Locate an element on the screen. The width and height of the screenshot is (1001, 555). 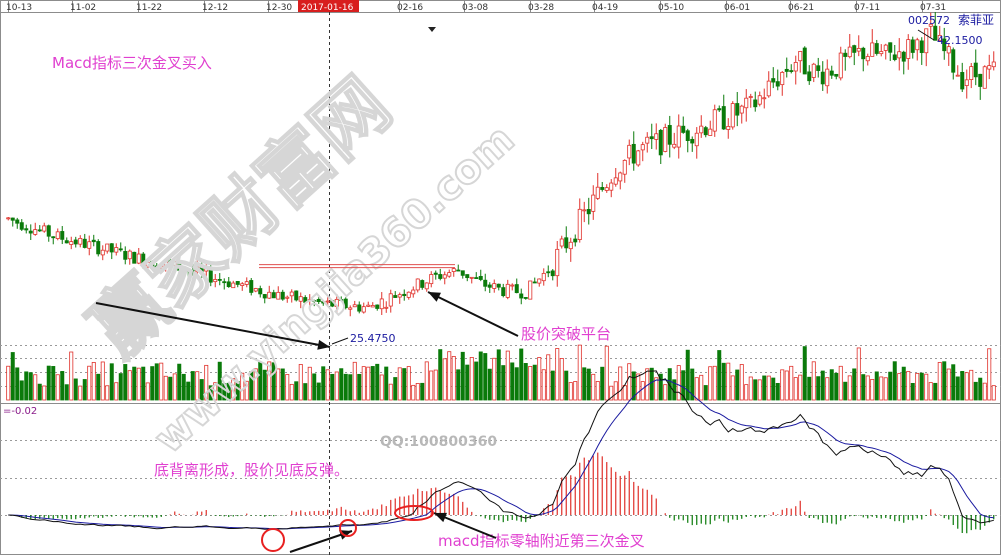
date-tick-label: 2017-01-16 is located at coordinates (327, 8).